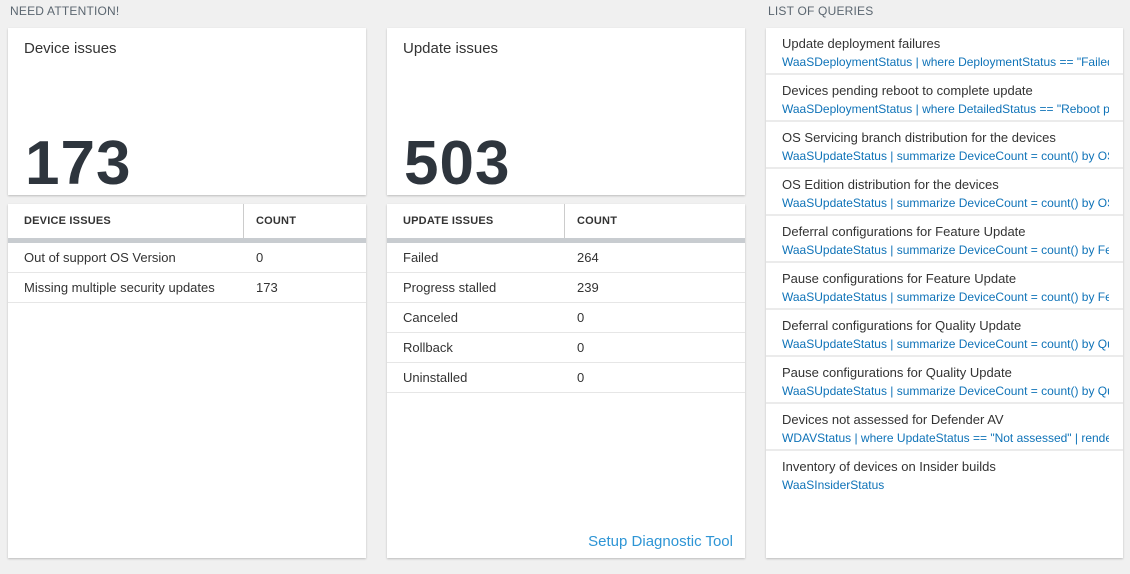 The height and width of the screenshot is (574, 1130). What do you see at coordinates (588, 287) in the screenshot?
I see `update-row-count: 239` at bounding box center [588, 287].